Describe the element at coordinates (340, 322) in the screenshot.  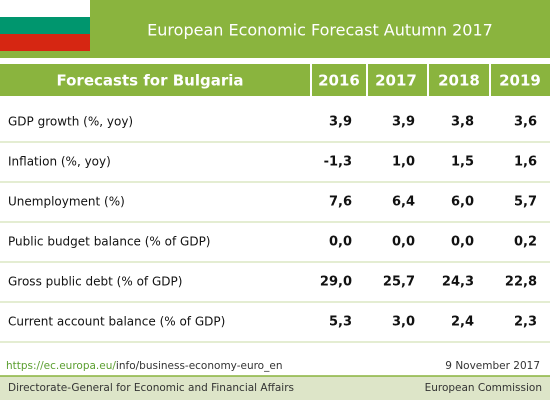
I see `cell-value: 5,3` at that location.